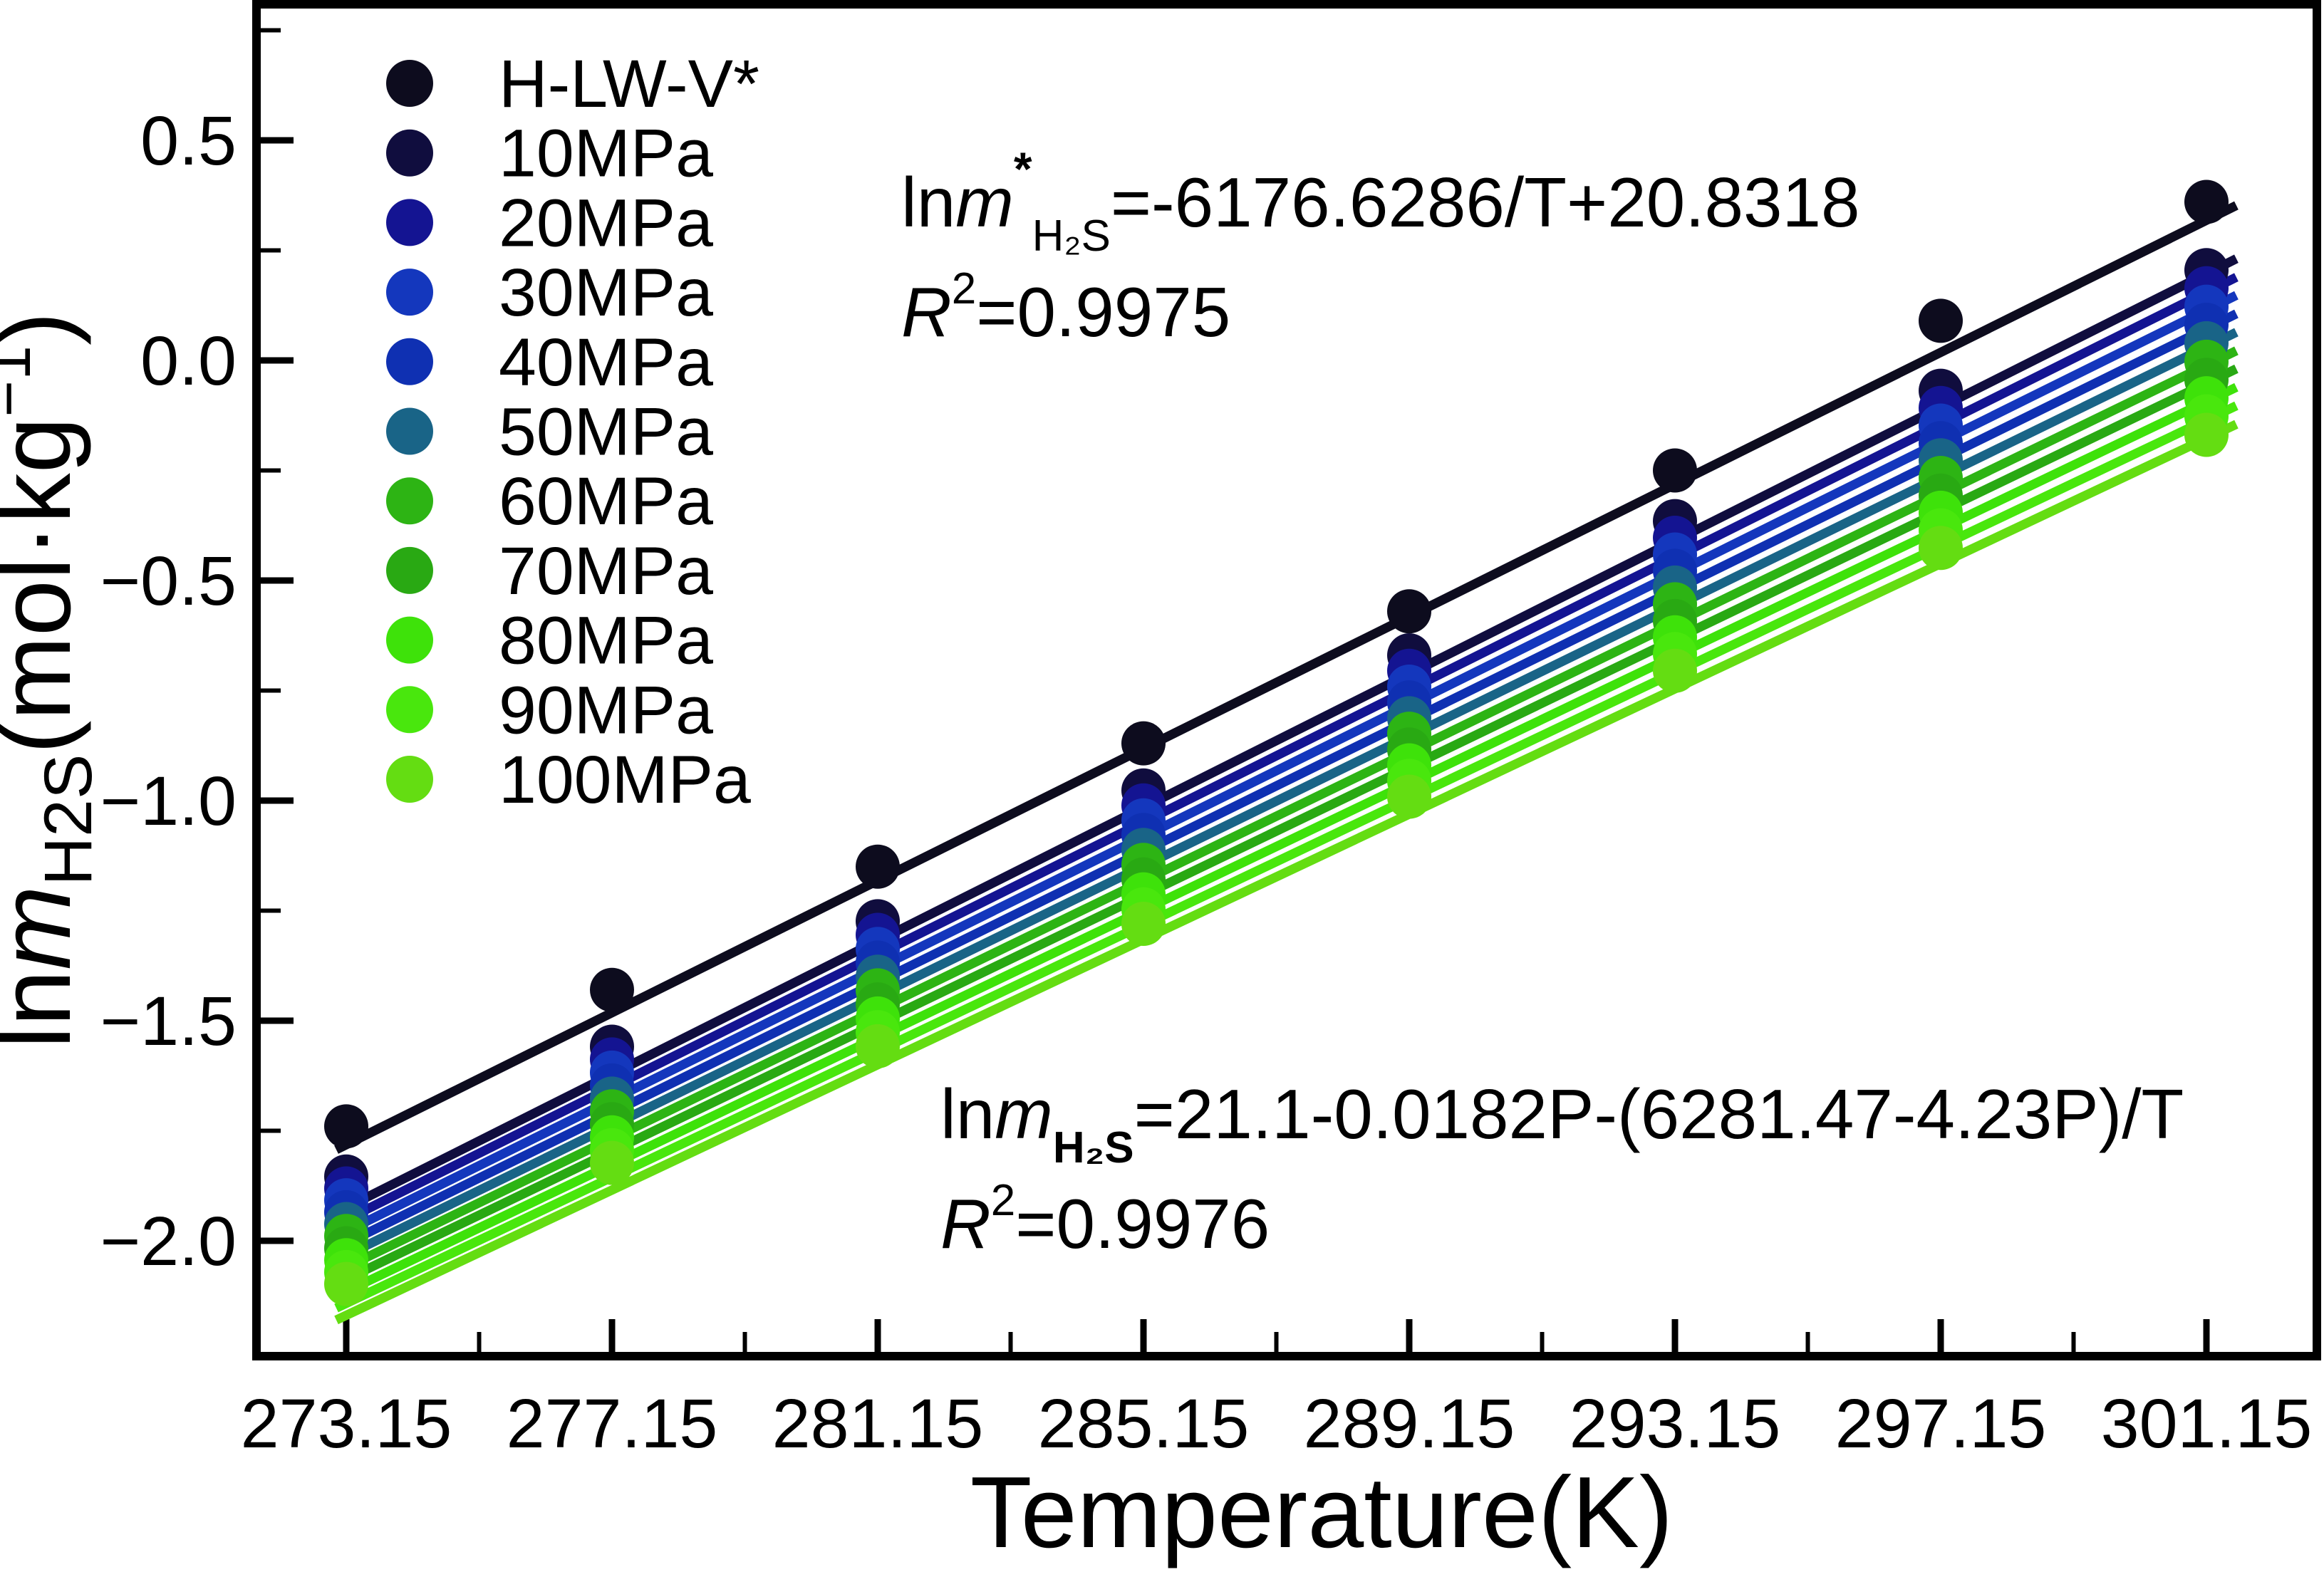 This screenshot has width=2324, height=1572. Describe the element at coordinates (68, 820) in the screenshot. I see `y-title-sub: H2S` at that location.